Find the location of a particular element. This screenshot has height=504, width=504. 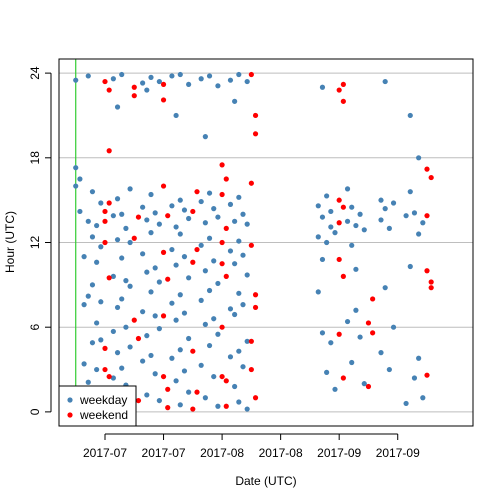

x-tick-label: 2017-07 is located at coordinates (164, 453).